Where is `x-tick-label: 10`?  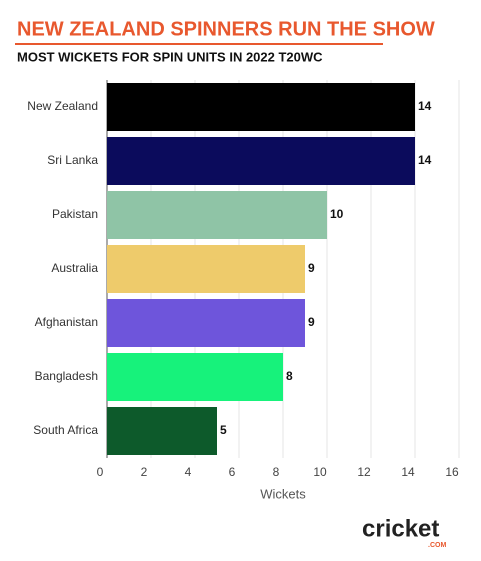 x-tick-label: 10 is located at coordinates (320, 472).